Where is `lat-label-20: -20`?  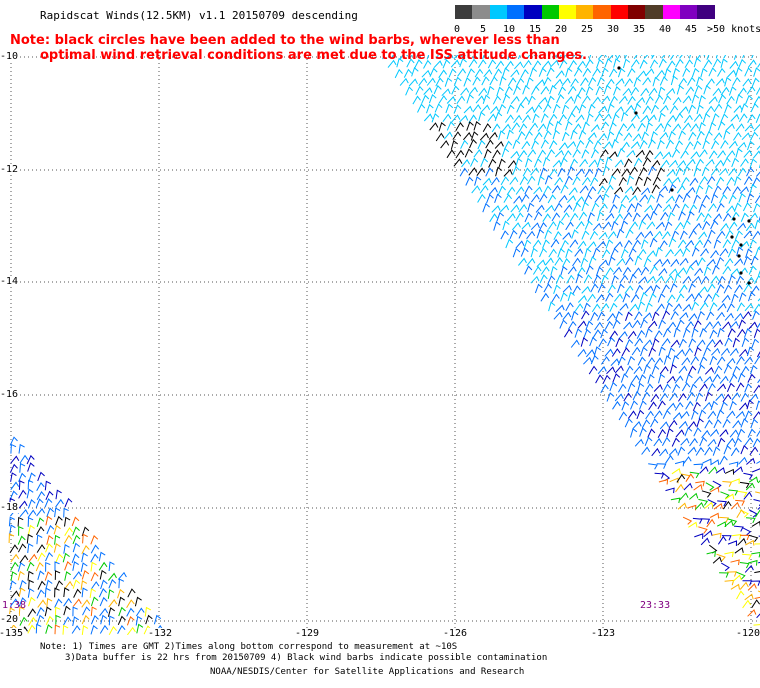
lat-label-20: -20 is located at coordinates (10, 619).